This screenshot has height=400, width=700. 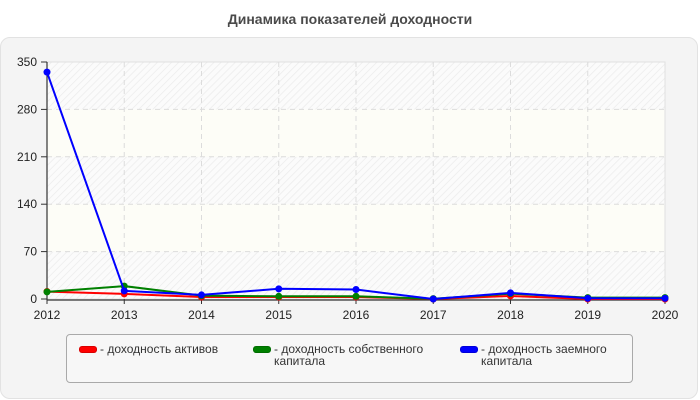 I want to click on legend-item-equity: - доходность собственного капитала, so click(x=338, y=355).